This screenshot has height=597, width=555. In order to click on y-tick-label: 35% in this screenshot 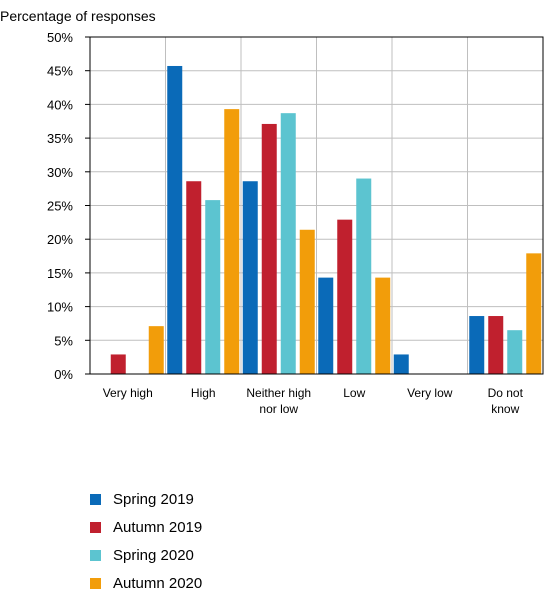, I will do `click(60, 138)`.